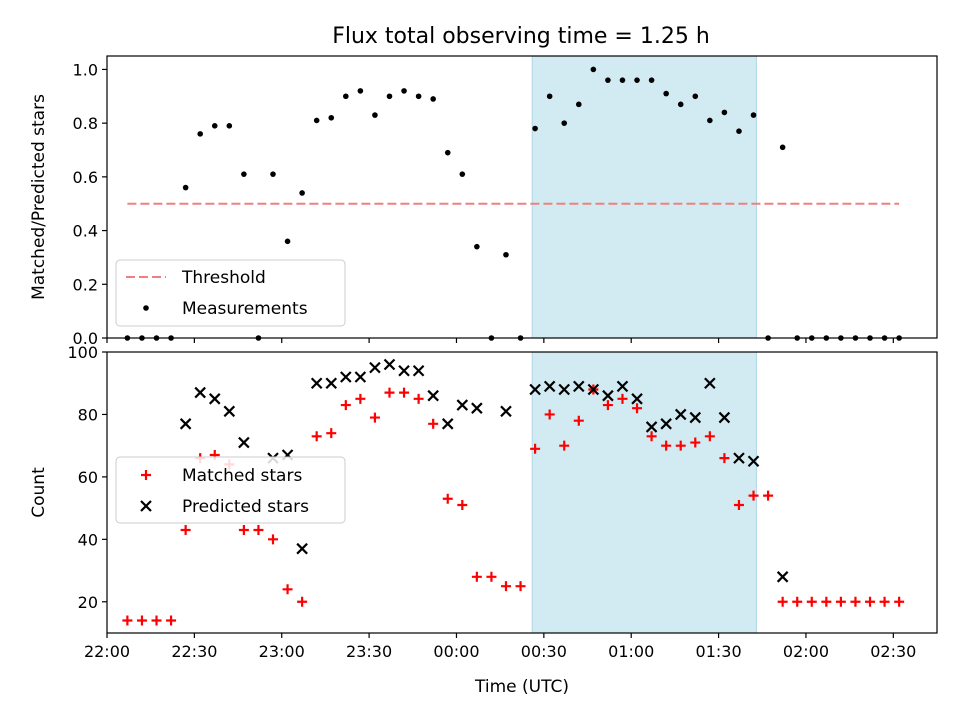 The width and height of the screenshot is (960, 720). I want to click on legend-box, so click(230, 490).